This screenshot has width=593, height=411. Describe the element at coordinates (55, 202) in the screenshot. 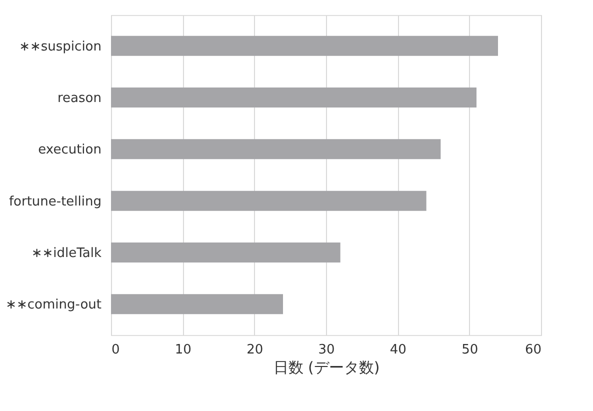

I see `y-tick-label: fortune-telling` at that location.